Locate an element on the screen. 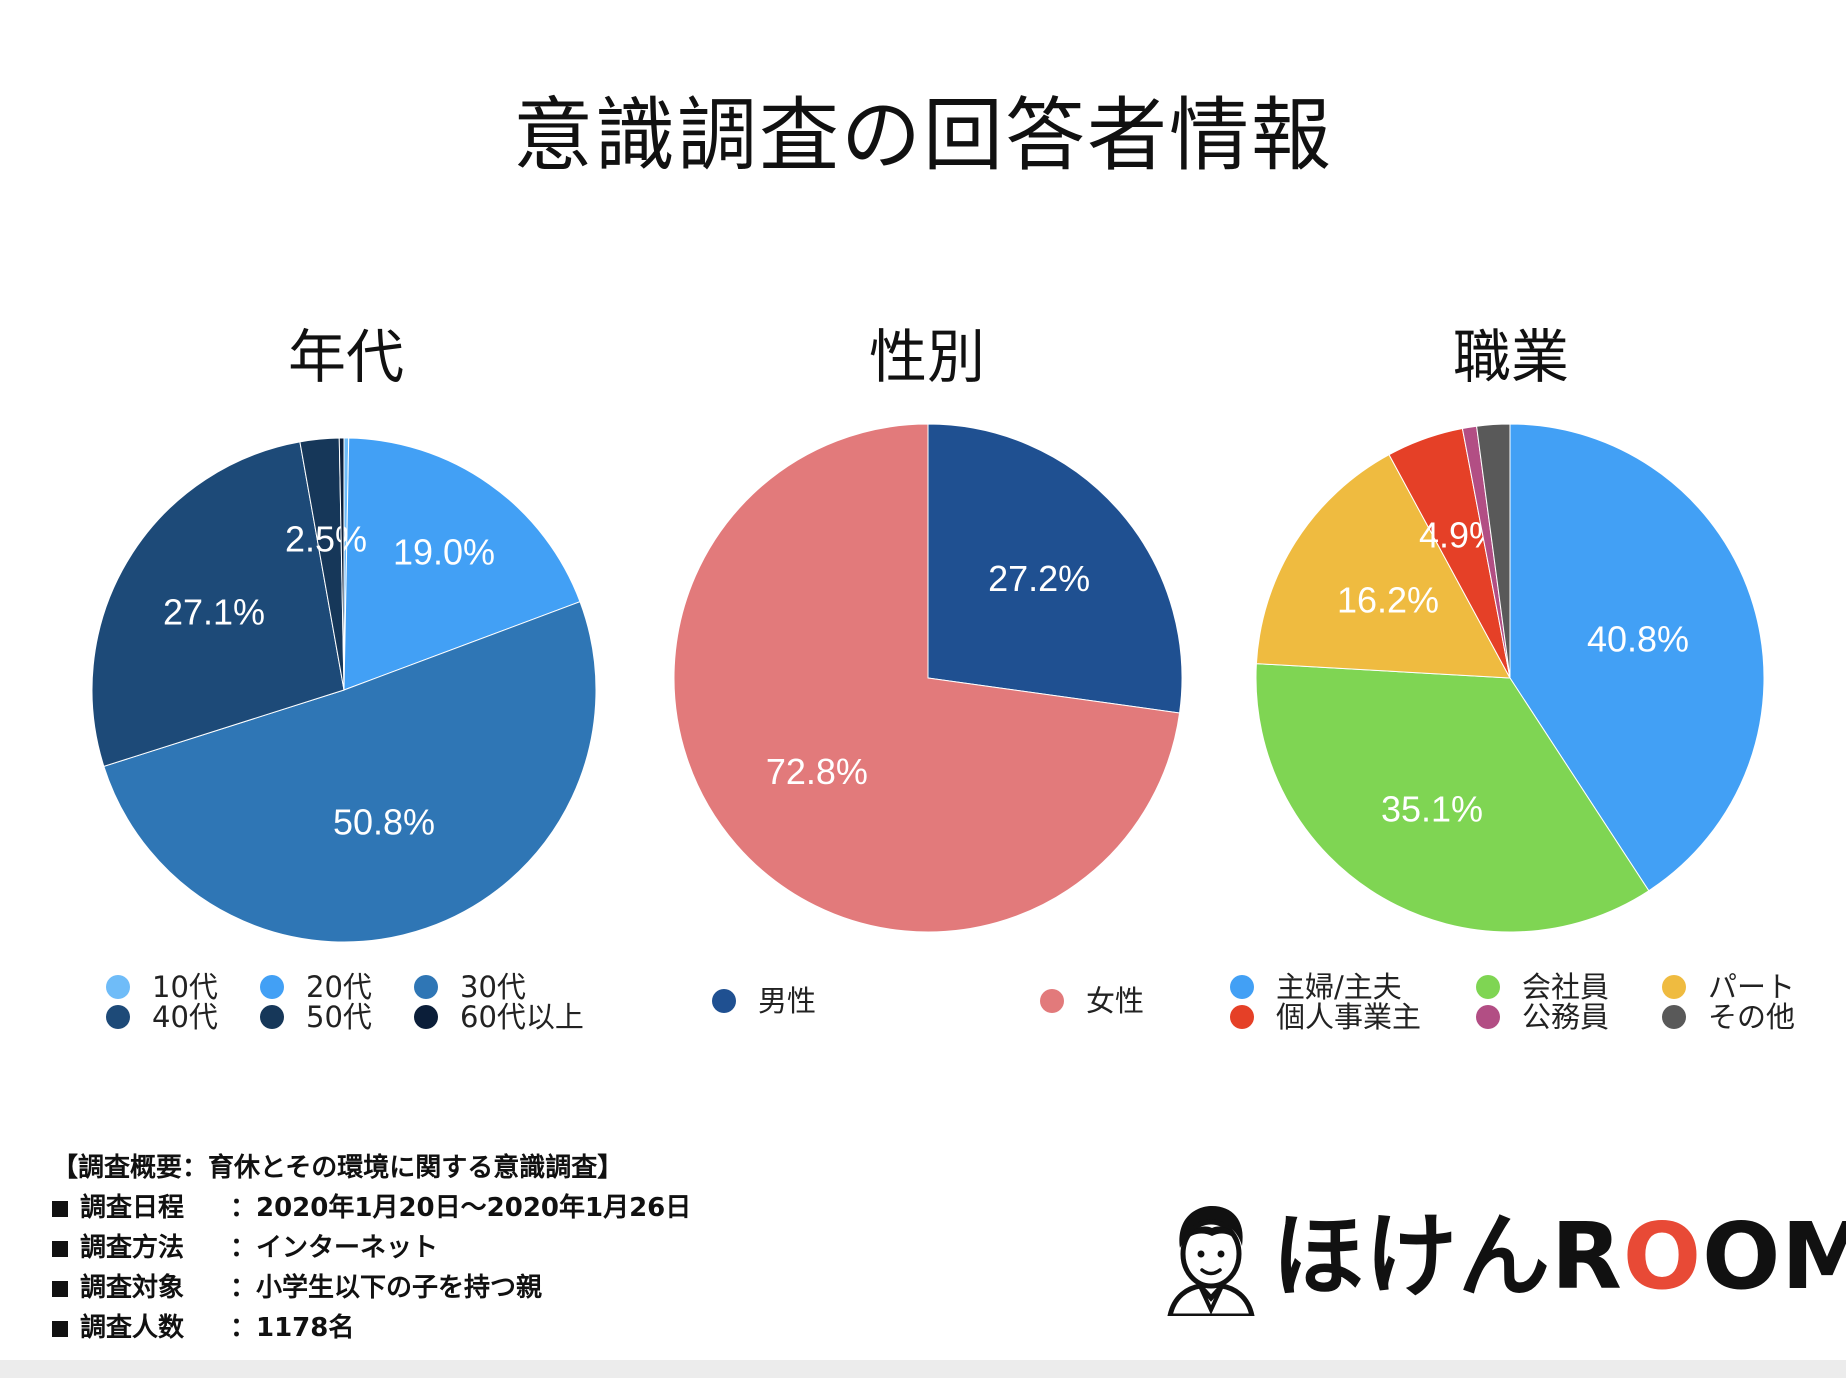 This screenshot has width=1846, height=1378. pie-data-label: 72.8% is located at coordinates (817, 771).